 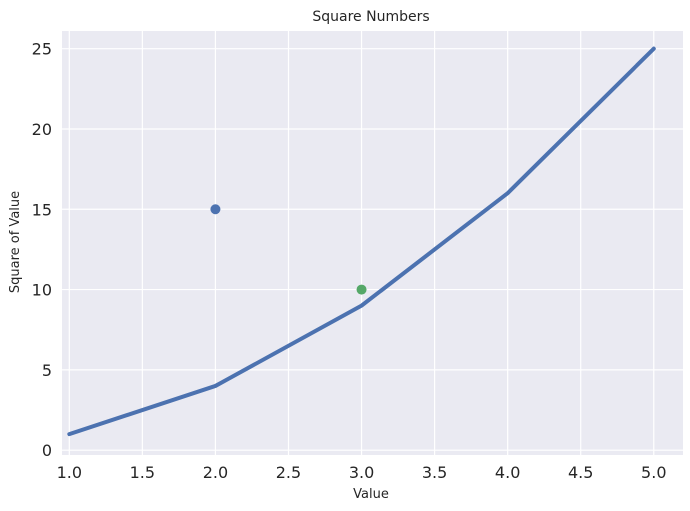 I want to click on x-axis-label: Value, so click(x=371, y=494).